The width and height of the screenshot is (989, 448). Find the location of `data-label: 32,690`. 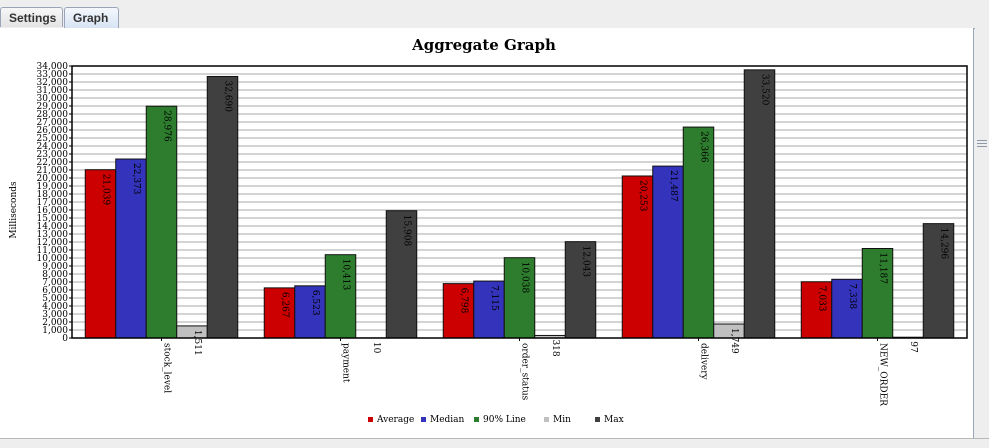

data-label: 32,690 is located at coordinates (228, 96).